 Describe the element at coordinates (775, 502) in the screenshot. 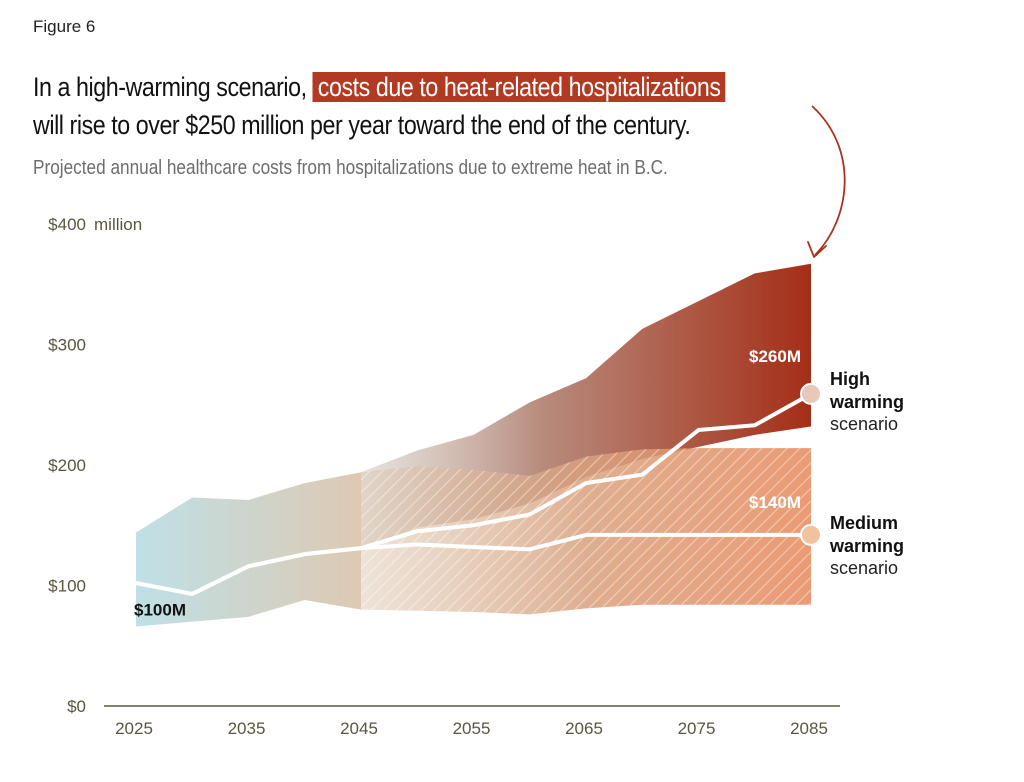

I see `medium-end-value-label: $140M` at that location.